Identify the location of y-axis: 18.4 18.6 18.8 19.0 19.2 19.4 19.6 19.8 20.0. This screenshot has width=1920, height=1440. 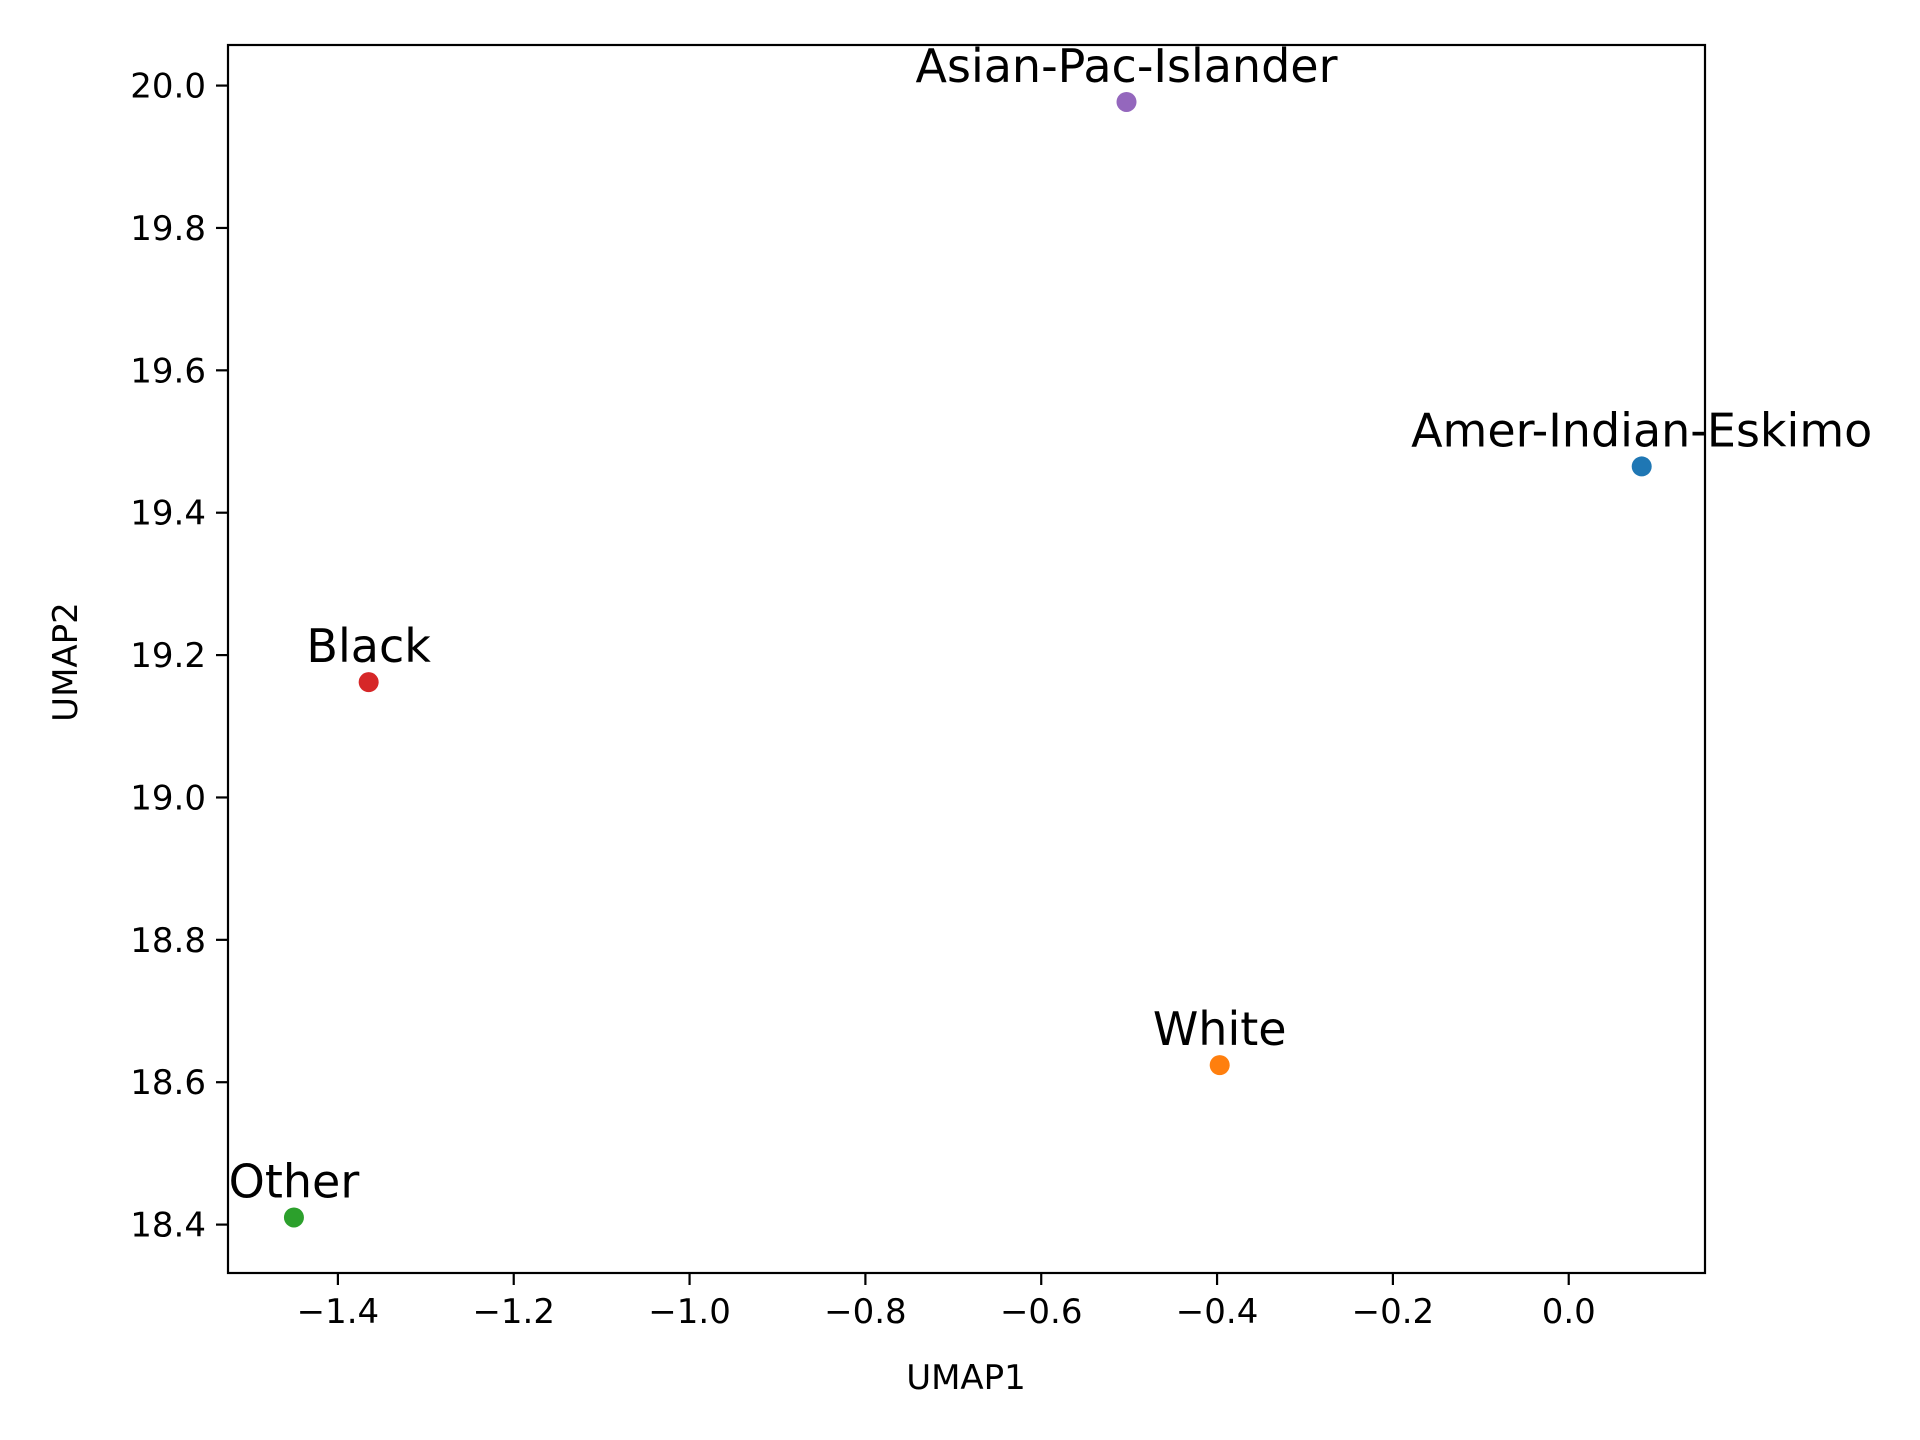
(179, 656).